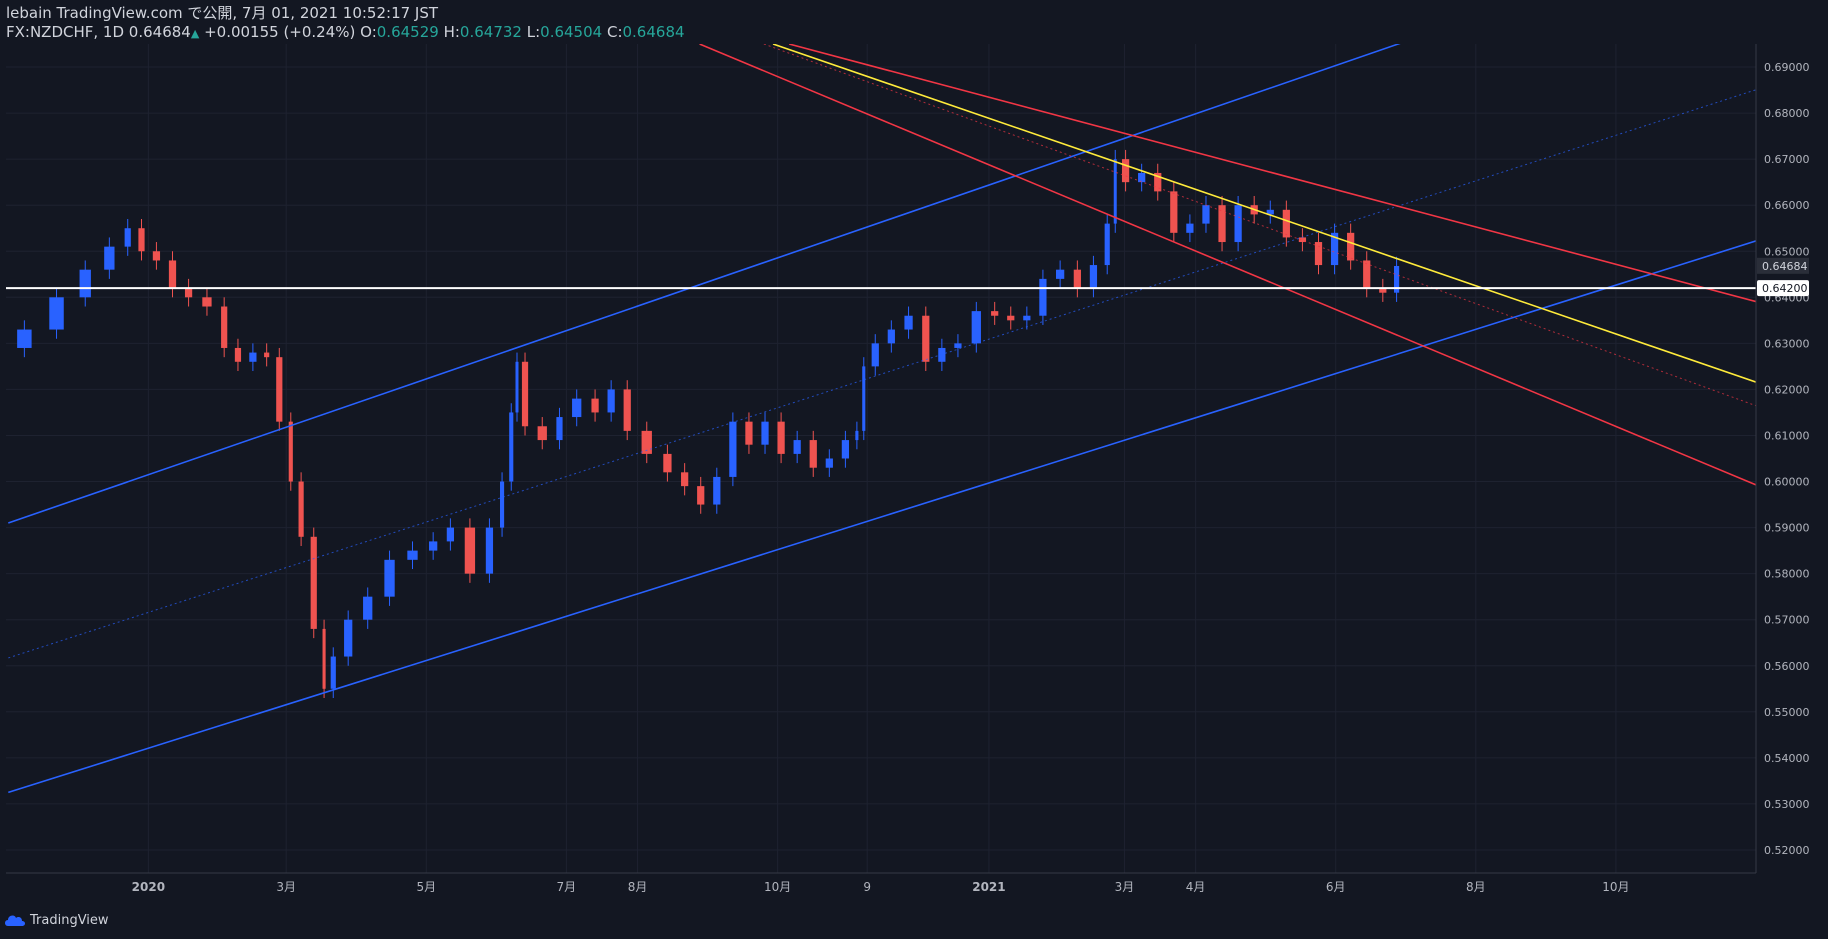  I want to click on open-label: O:, so click(368, 32).